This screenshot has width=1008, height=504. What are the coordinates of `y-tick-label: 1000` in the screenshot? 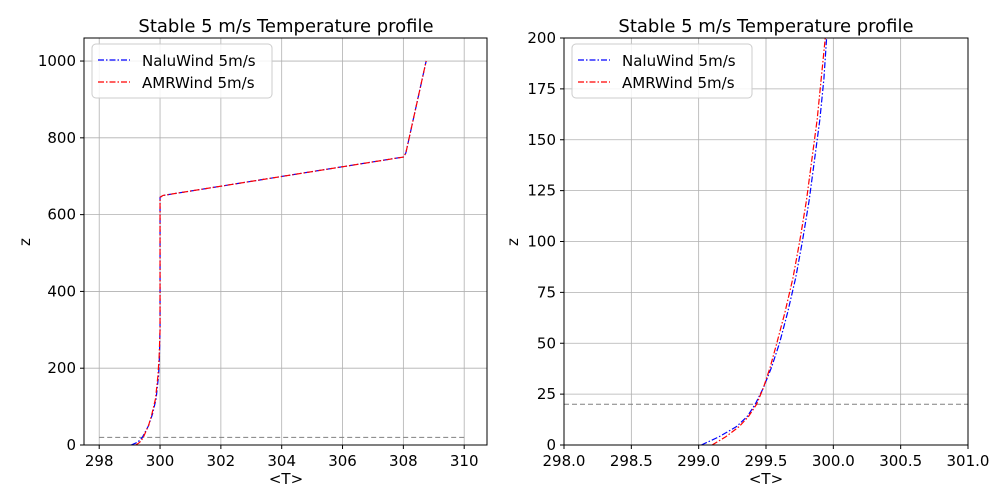 It's located at (57, 61).